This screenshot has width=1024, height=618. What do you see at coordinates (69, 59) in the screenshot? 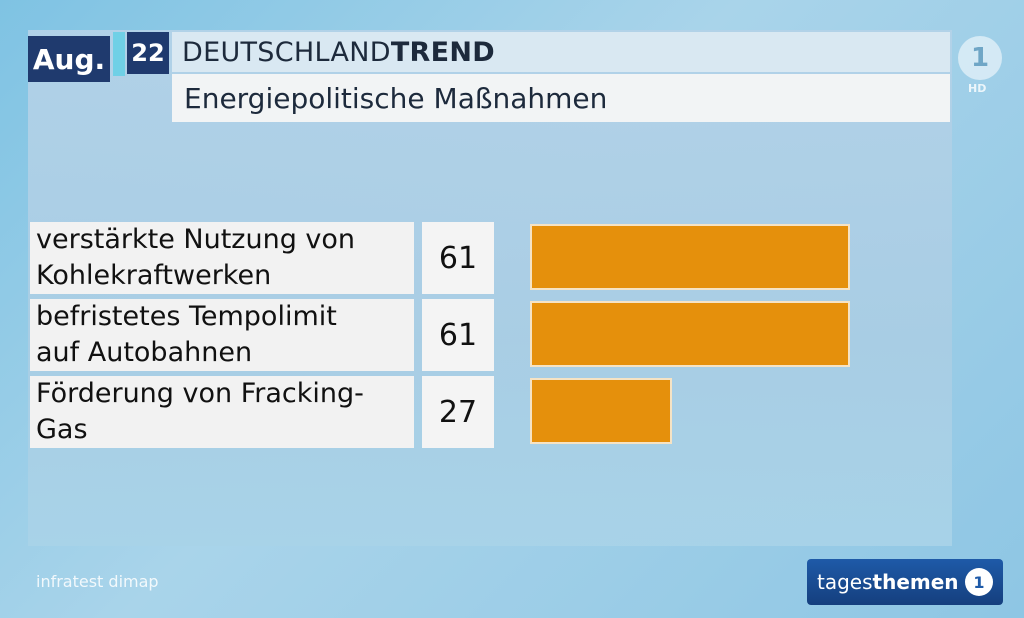
I see `date-month-badge: Aug.` at bounding box center [69, 59].